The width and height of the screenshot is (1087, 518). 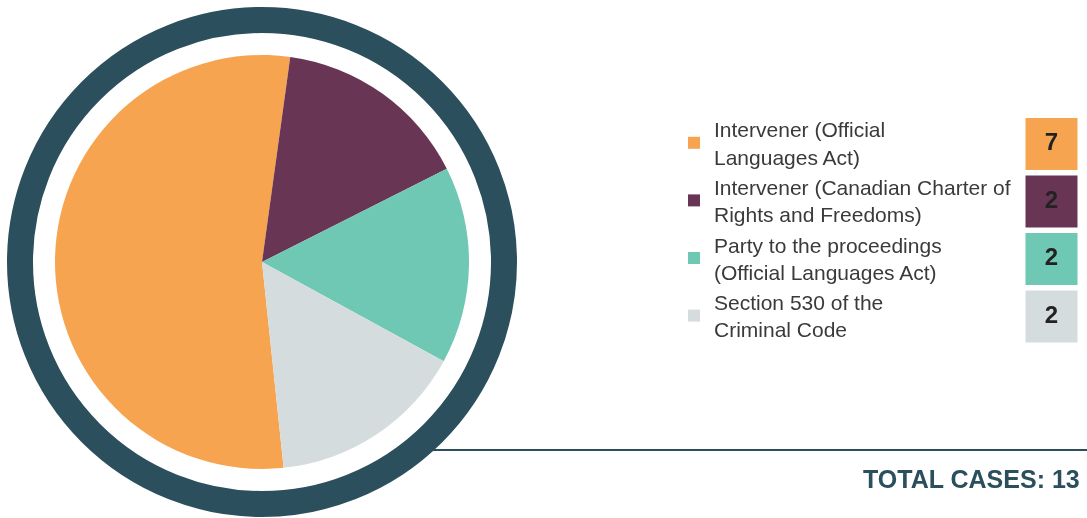 I want to click on legend-label: Section 530 of the Criminal Code, so click(x=799, y=316).